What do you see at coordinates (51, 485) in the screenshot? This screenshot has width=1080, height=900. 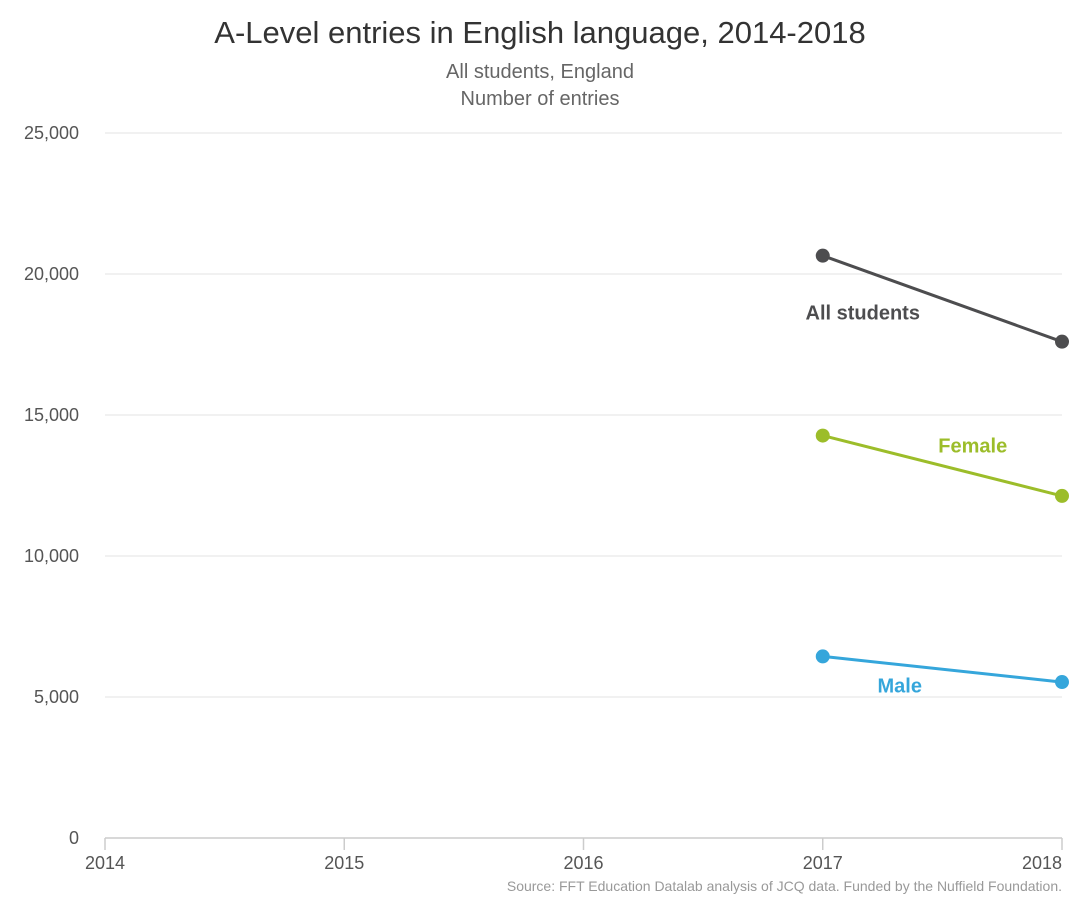 I see `y-axis: 0 5,000 10,000 15,000 20,000 25,000` at bounding box center [51, 485].